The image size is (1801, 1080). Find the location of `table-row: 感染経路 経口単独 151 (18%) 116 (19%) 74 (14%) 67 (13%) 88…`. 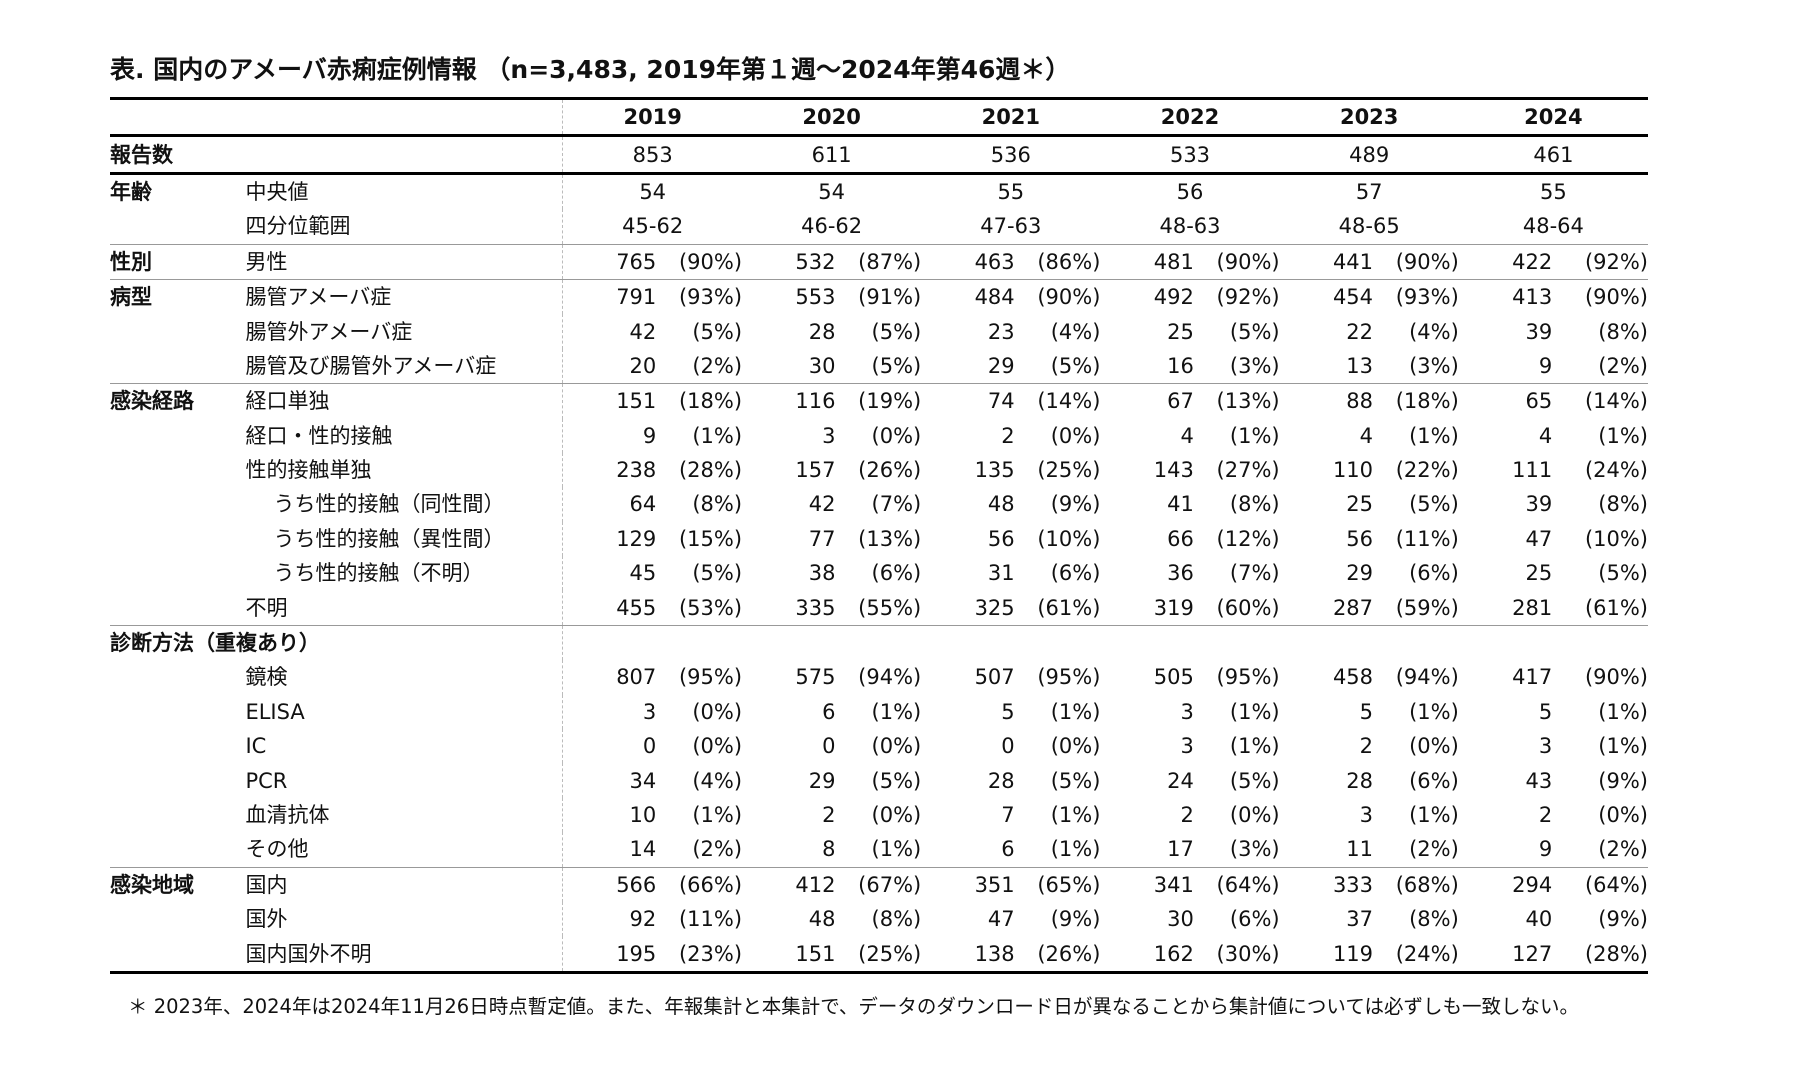

table-row: 感染経路 経口単独 151 (18%) 116 (19%) 74 (14%) 67 (13%) 88… is located at coordinates (879, 401).